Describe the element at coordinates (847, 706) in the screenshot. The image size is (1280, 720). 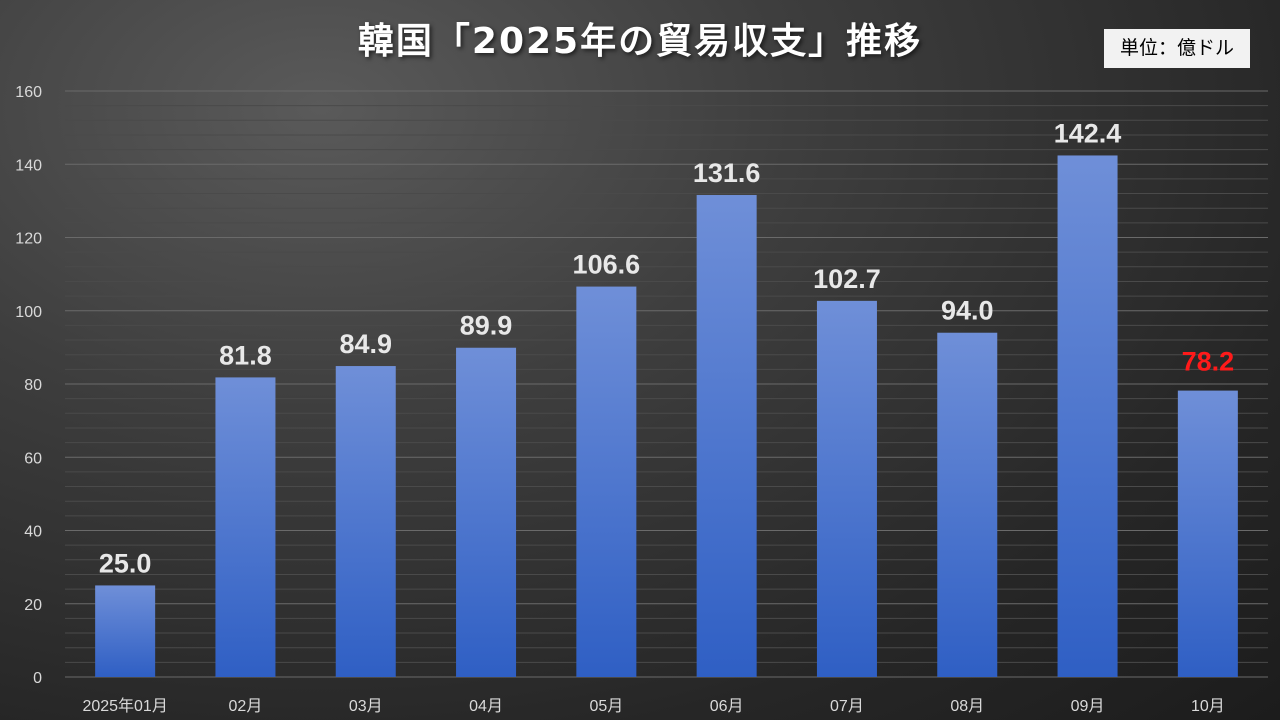
I see `x-tick-label: 07月` at that location.